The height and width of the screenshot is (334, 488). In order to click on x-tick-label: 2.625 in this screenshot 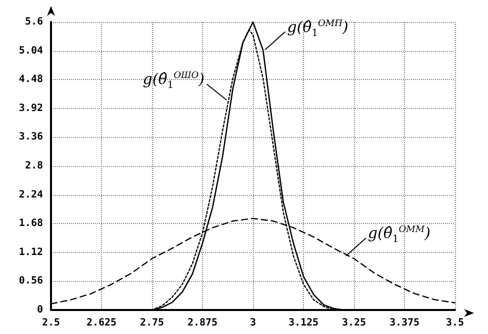, I will do `click(101, 323)`.